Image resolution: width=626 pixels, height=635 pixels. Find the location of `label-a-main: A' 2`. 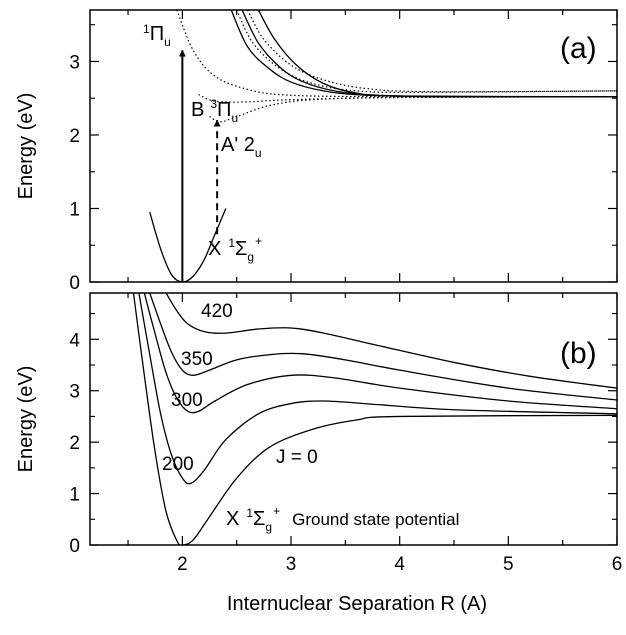

label-a-main: A' 2 is located at coordinates (238, 145).